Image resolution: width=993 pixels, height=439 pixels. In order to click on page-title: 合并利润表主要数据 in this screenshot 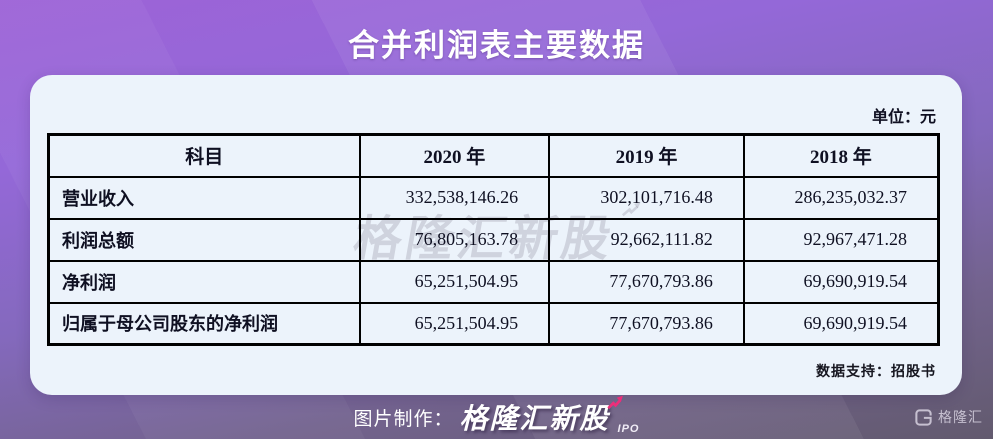, I will do `click(496, 45)`.